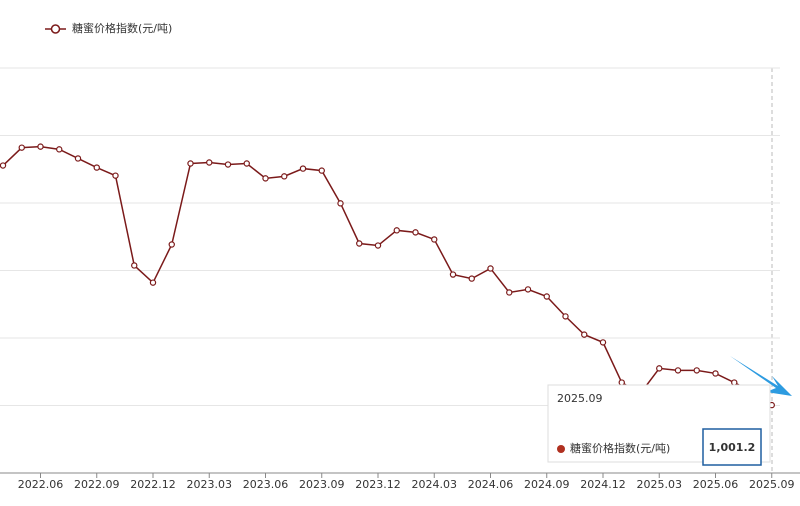 The height and width of the screenshot is (506, 800). Describe the element at coordinates (97, 484) in the screenshot. I see `x-tick-label: 2022.09` at that location.